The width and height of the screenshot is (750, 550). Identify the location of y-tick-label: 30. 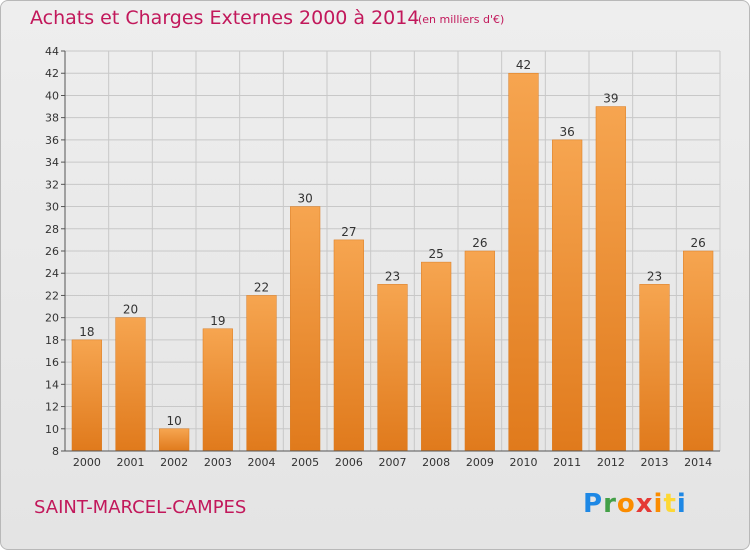
(52, 207).